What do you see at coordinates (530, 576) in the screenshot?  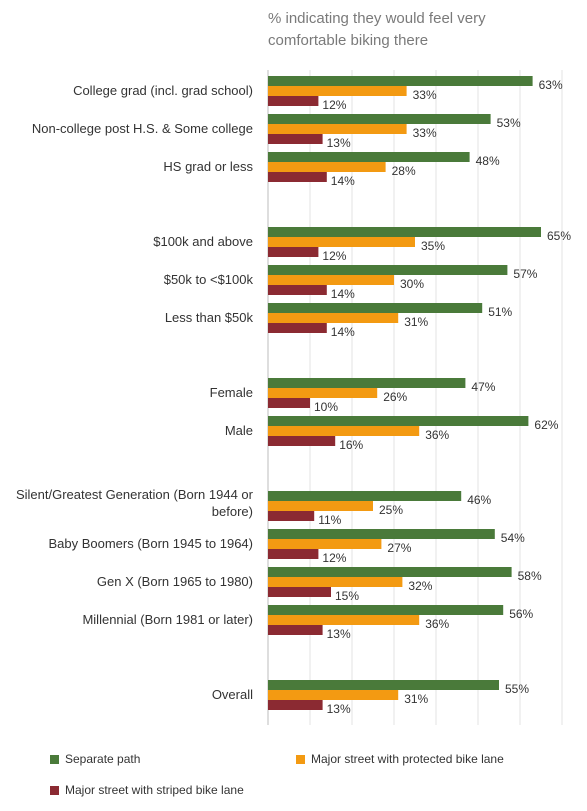 I see `data-label: 58%` at bounding box center [530, 576].